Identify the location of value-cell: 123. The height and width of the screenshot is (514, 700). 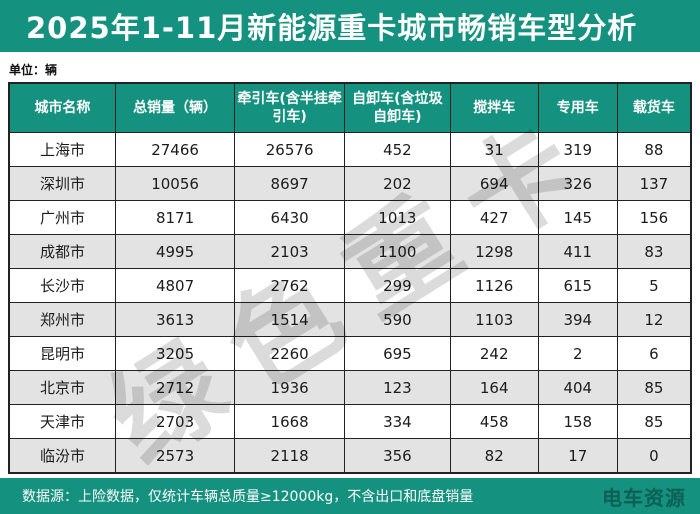
(397, 387).